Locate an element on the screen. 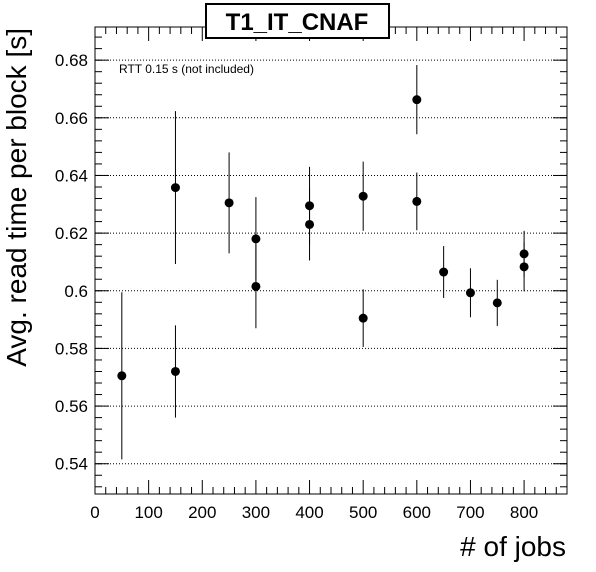 The width and height of the screenshot is (596, 572). y-axis-label: Avg. read time per block [s] is located at coordinates (16, 197).